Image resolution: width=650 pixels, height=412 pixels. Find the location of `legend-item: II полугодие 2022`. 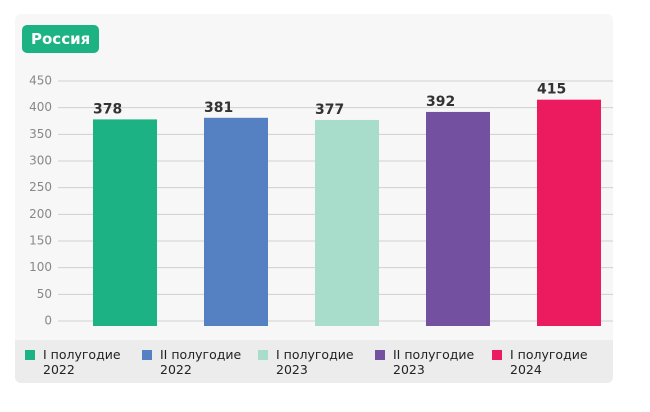

legend-item: II полугодие 2022 is located at coordinates (198, 362).